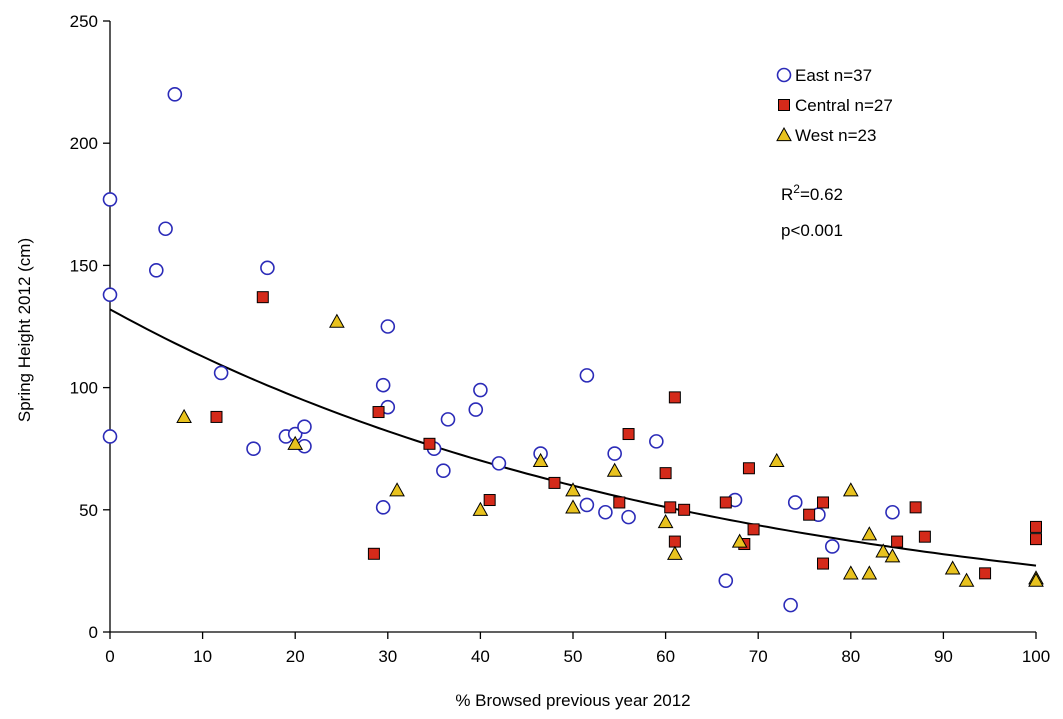 The width and height of the screenshot is (1063, 719). Describe the element at coordinates (572, 700) in the screenshot. I see `x-axis-label: % Browsed previous year 2012` at that location.